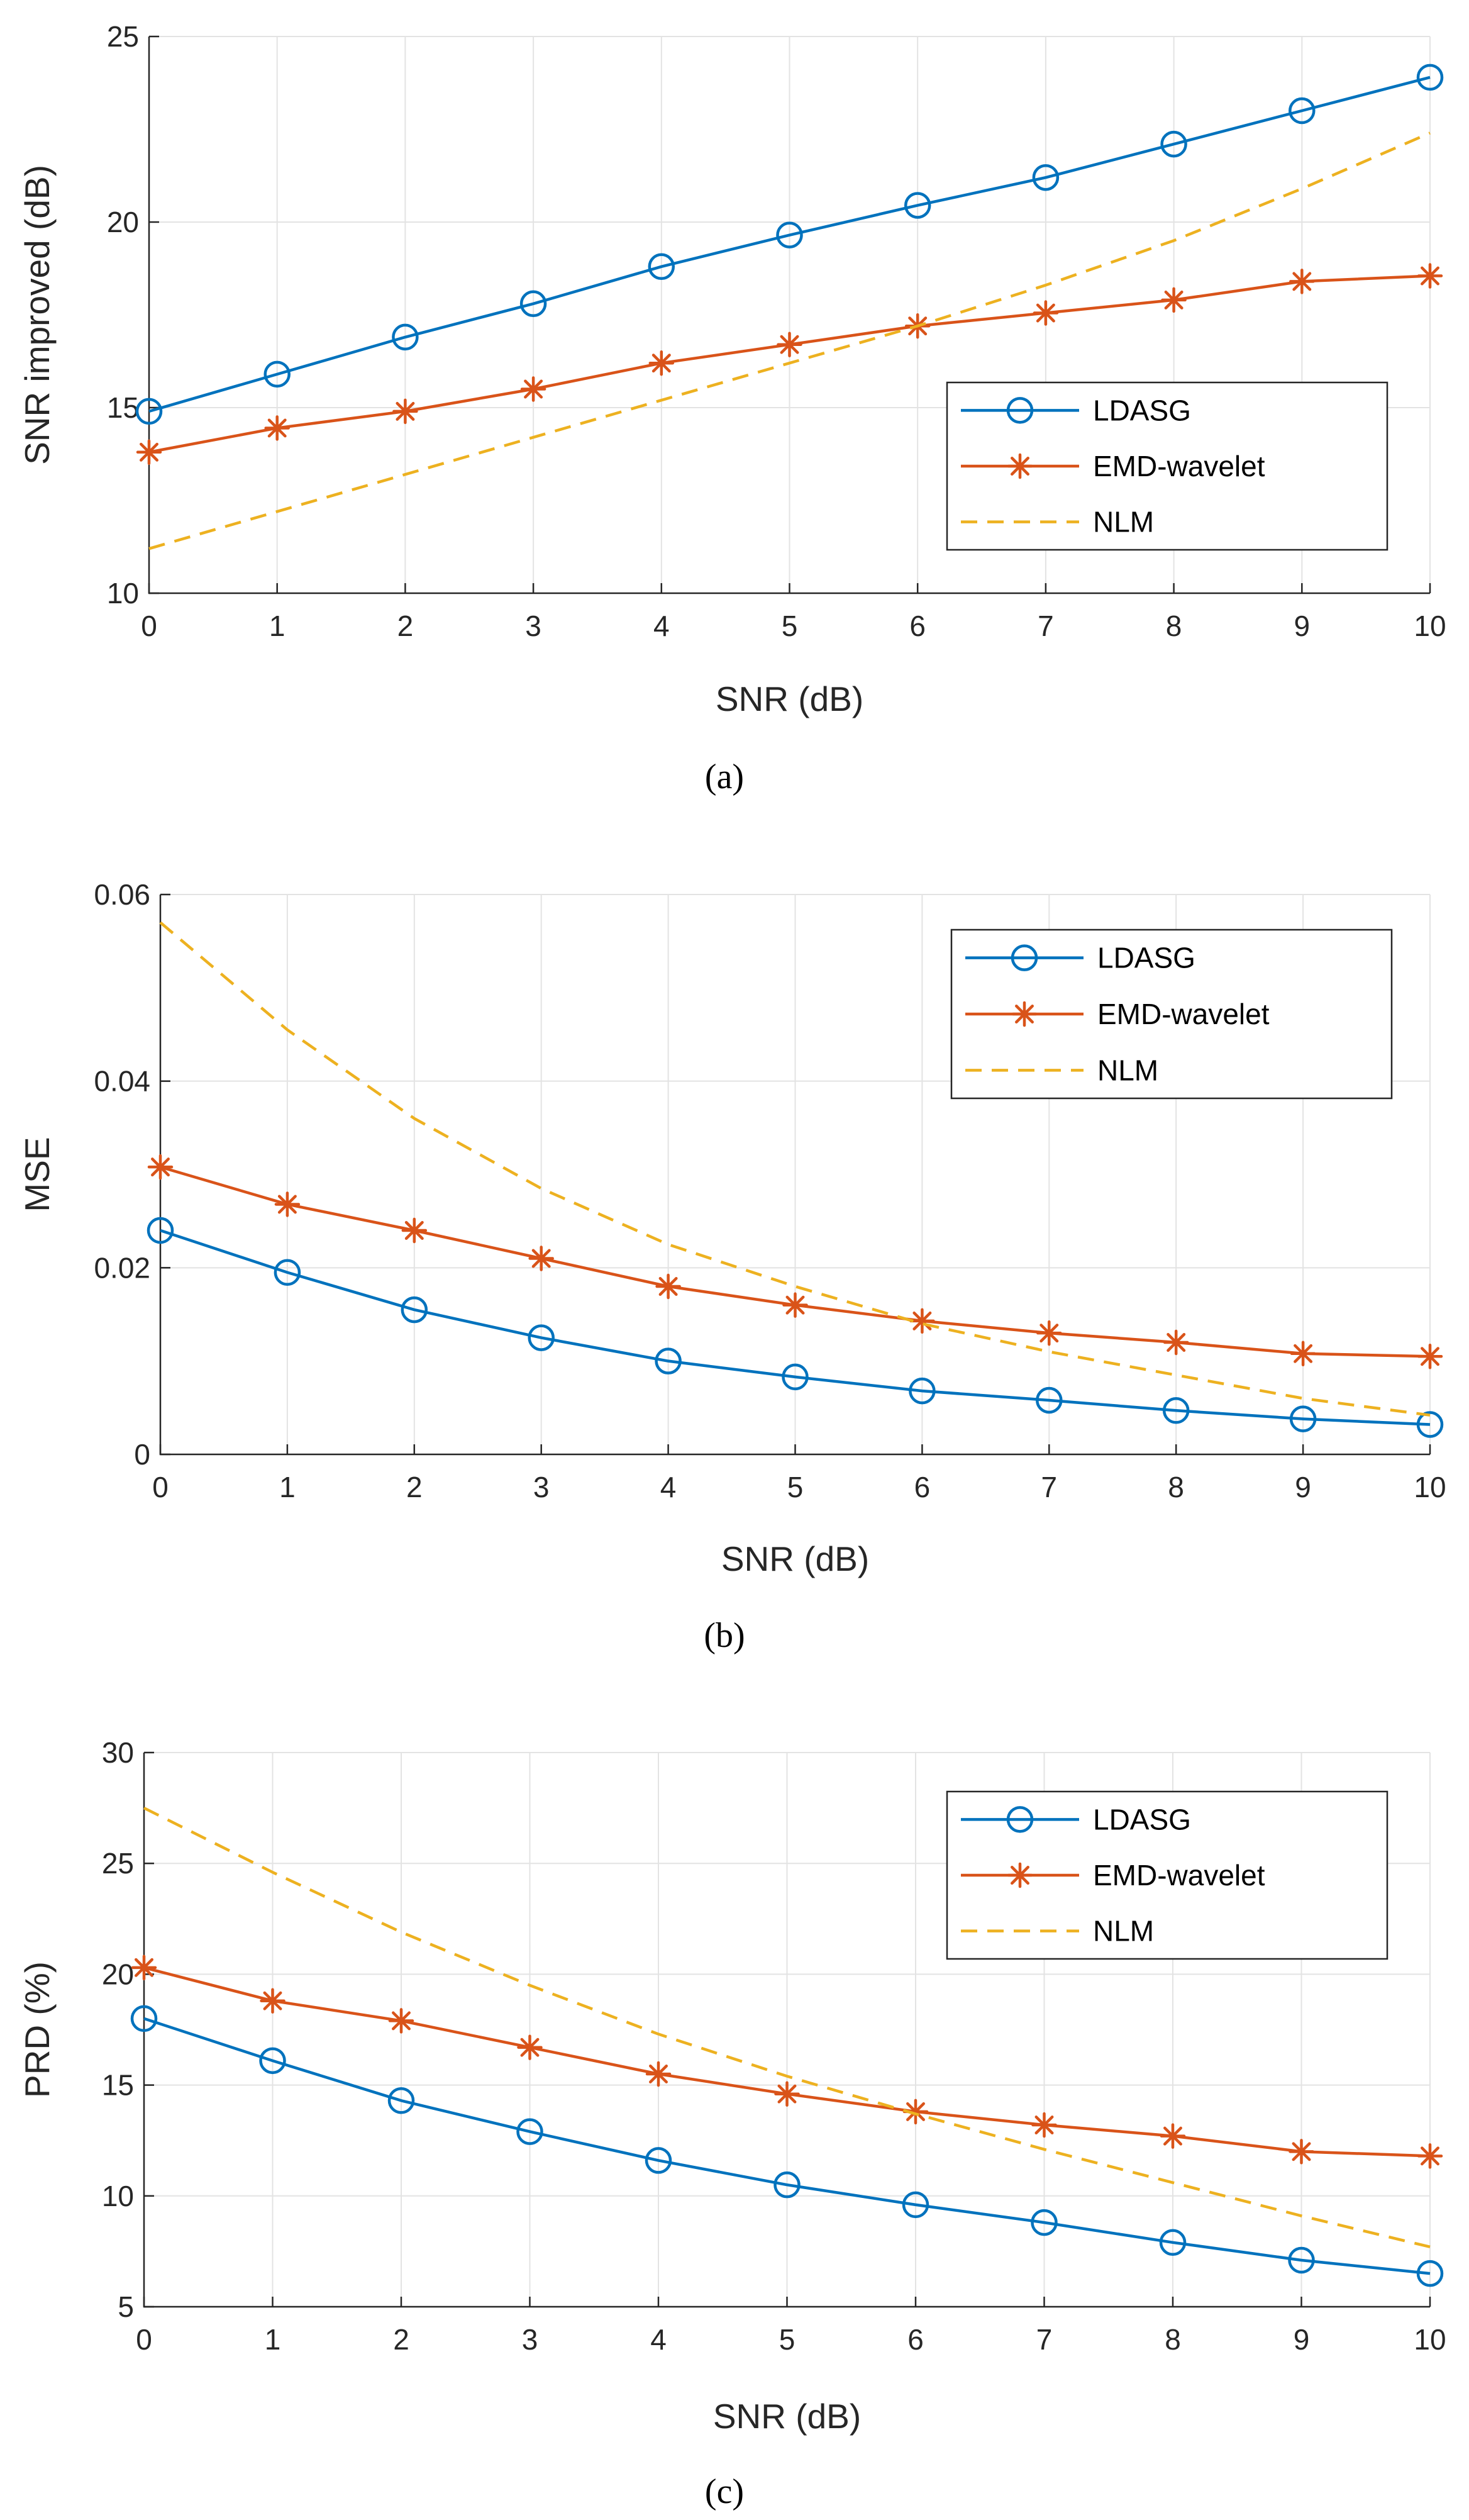 The image size is (1469, 2520). What do you see at coordinates (122, 1081) in the screenshot?
I see `y-tick-label: 0.04` at bounding box center [122, 1081].